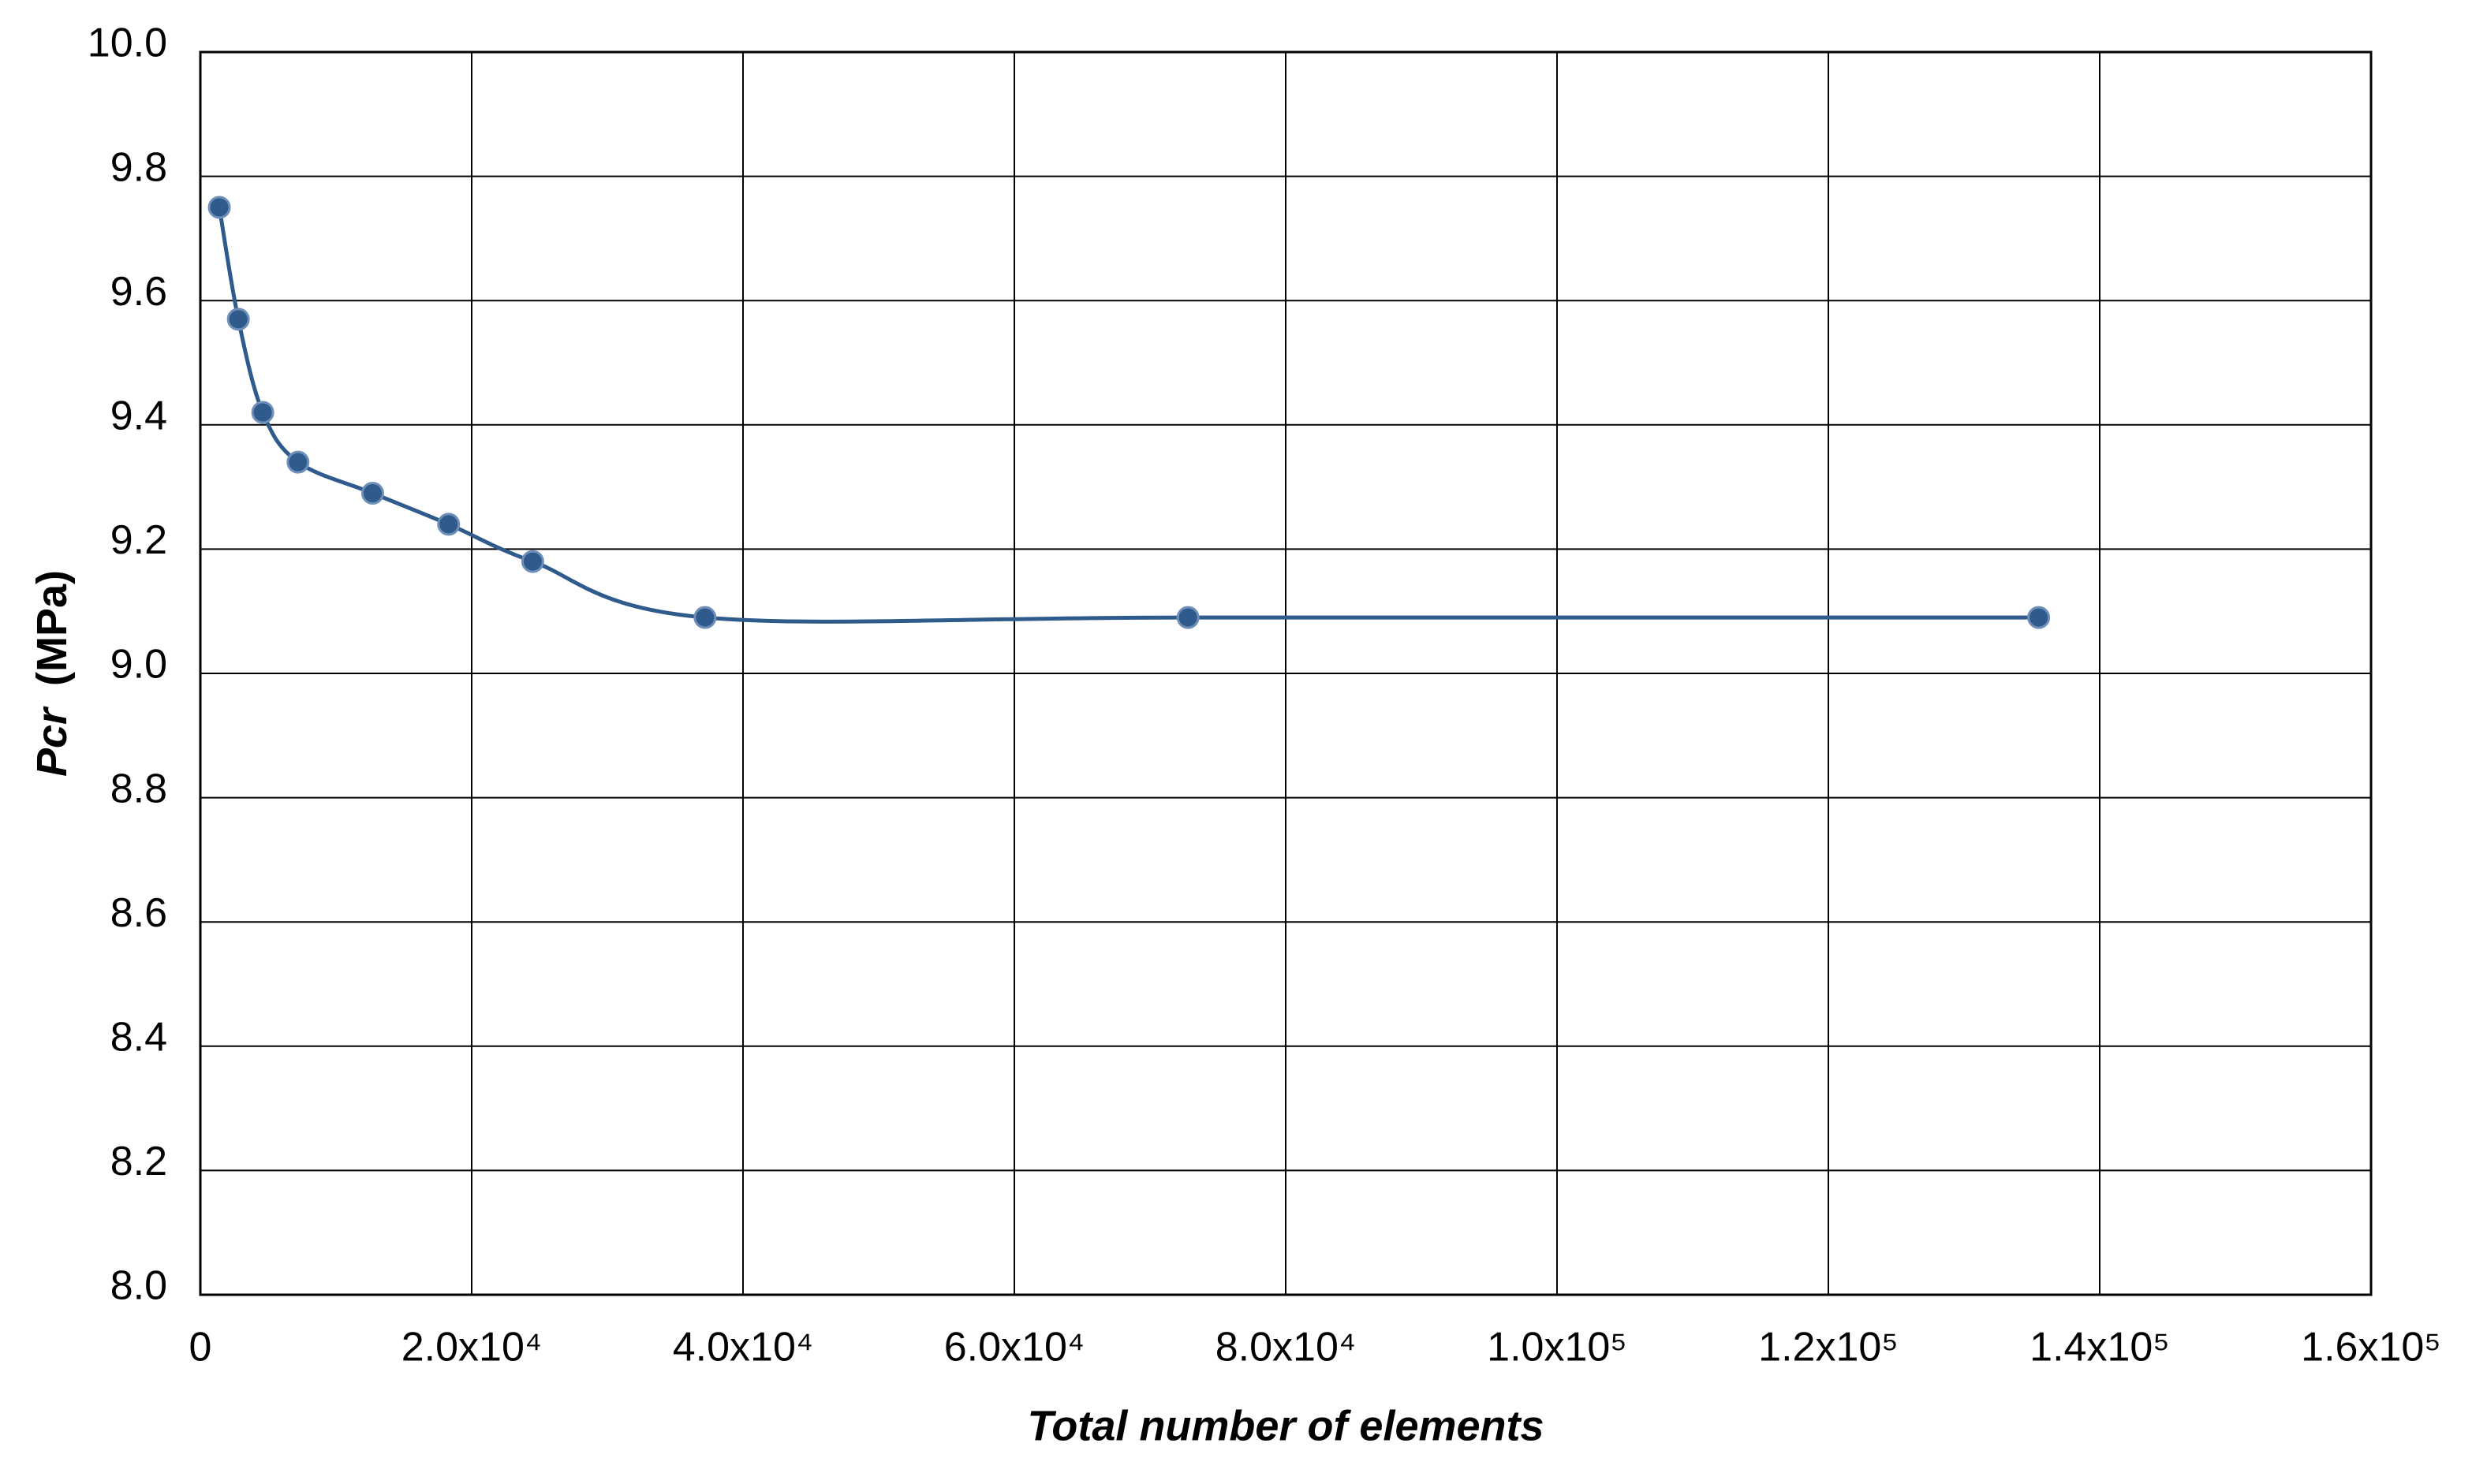  I want to click on y-tick-label: 9.4, so click(139, 416).